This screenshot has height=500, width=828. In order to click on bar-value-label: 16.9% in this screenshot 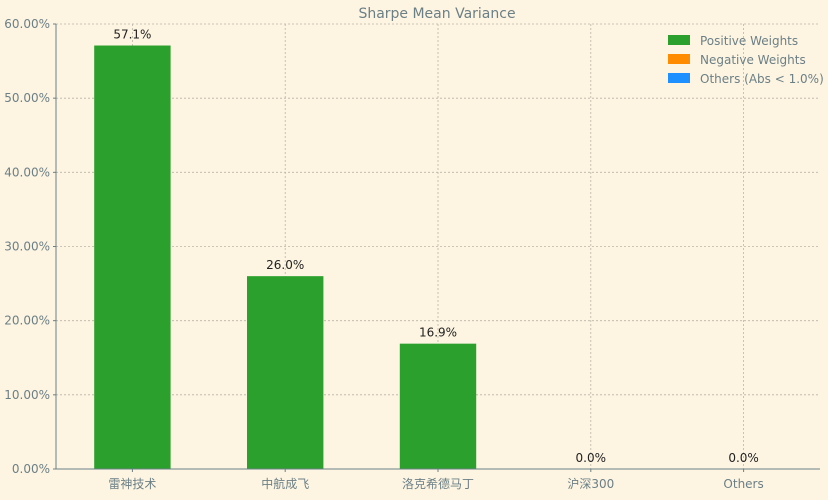, I will do `click(438, 333)`.